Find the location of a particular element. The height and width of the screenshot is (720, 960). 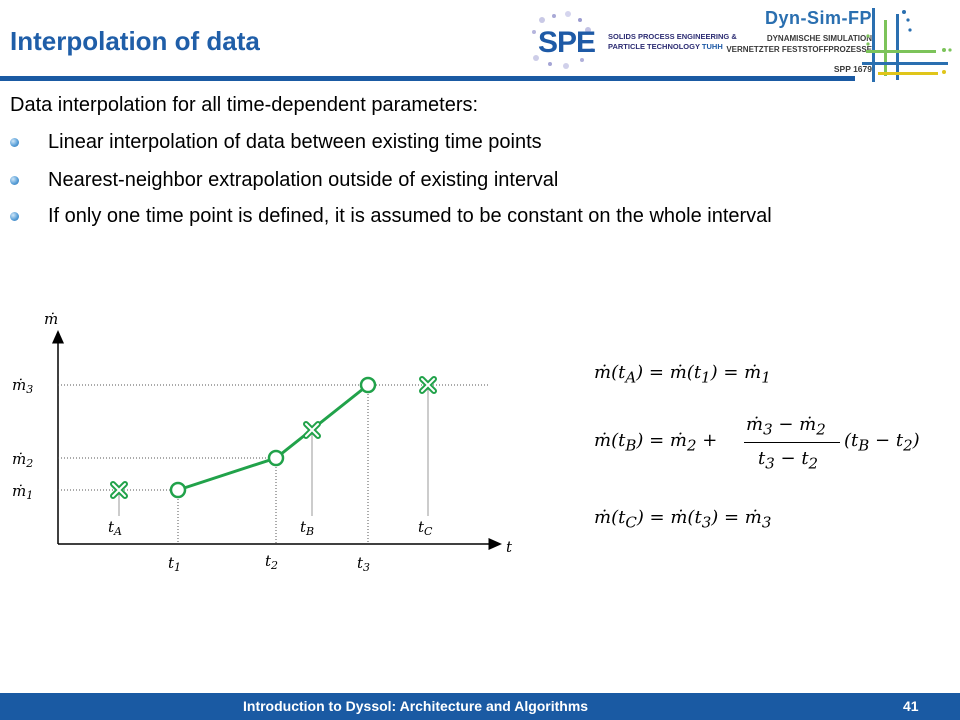

page-title: Interpolation of data is located at coordinates (135, 41).